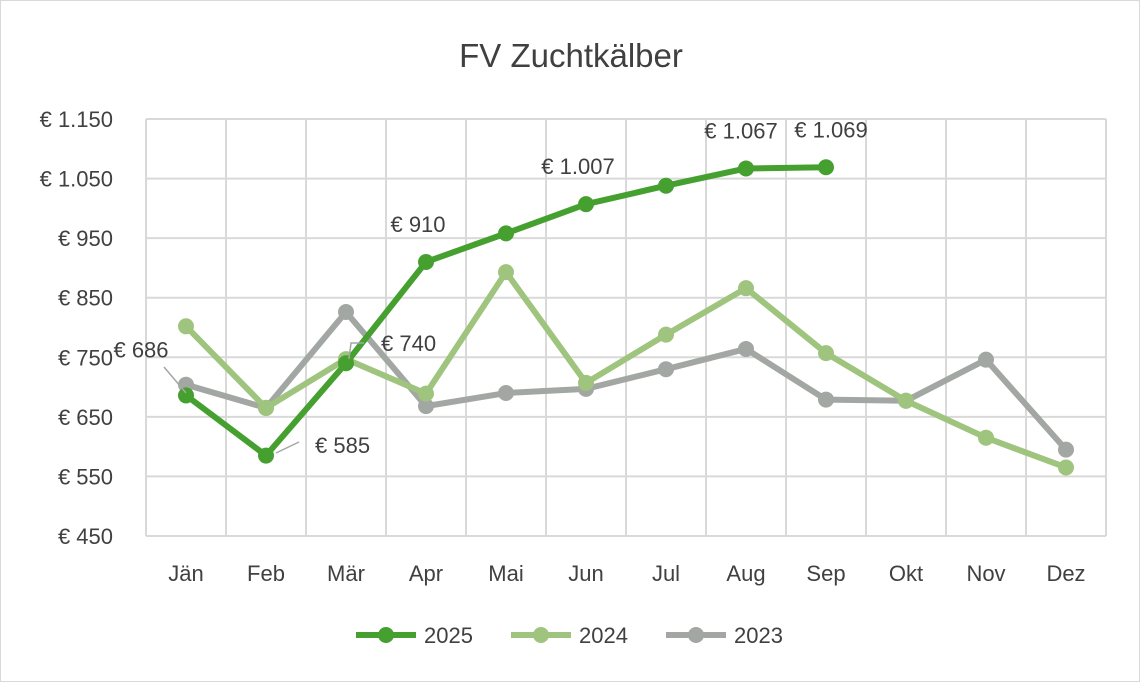  I want to click on legend-marker-2024, so click(541, 635).